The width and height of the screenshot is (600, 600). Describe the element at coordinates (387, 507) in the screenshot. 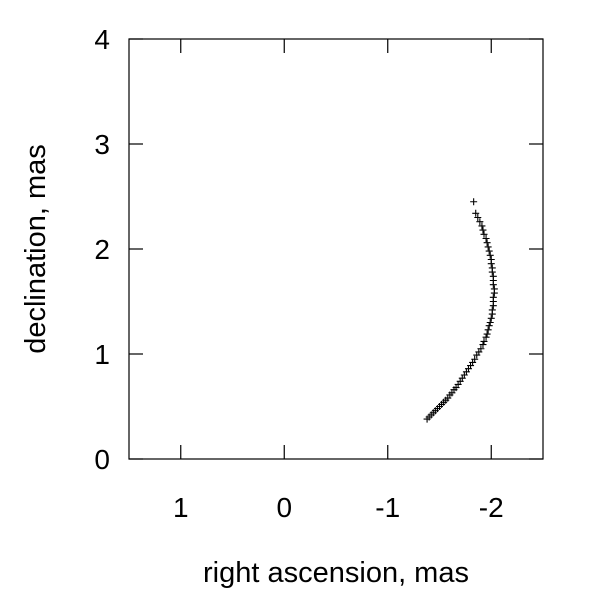

I see `x-tick-label: -1` at that location.